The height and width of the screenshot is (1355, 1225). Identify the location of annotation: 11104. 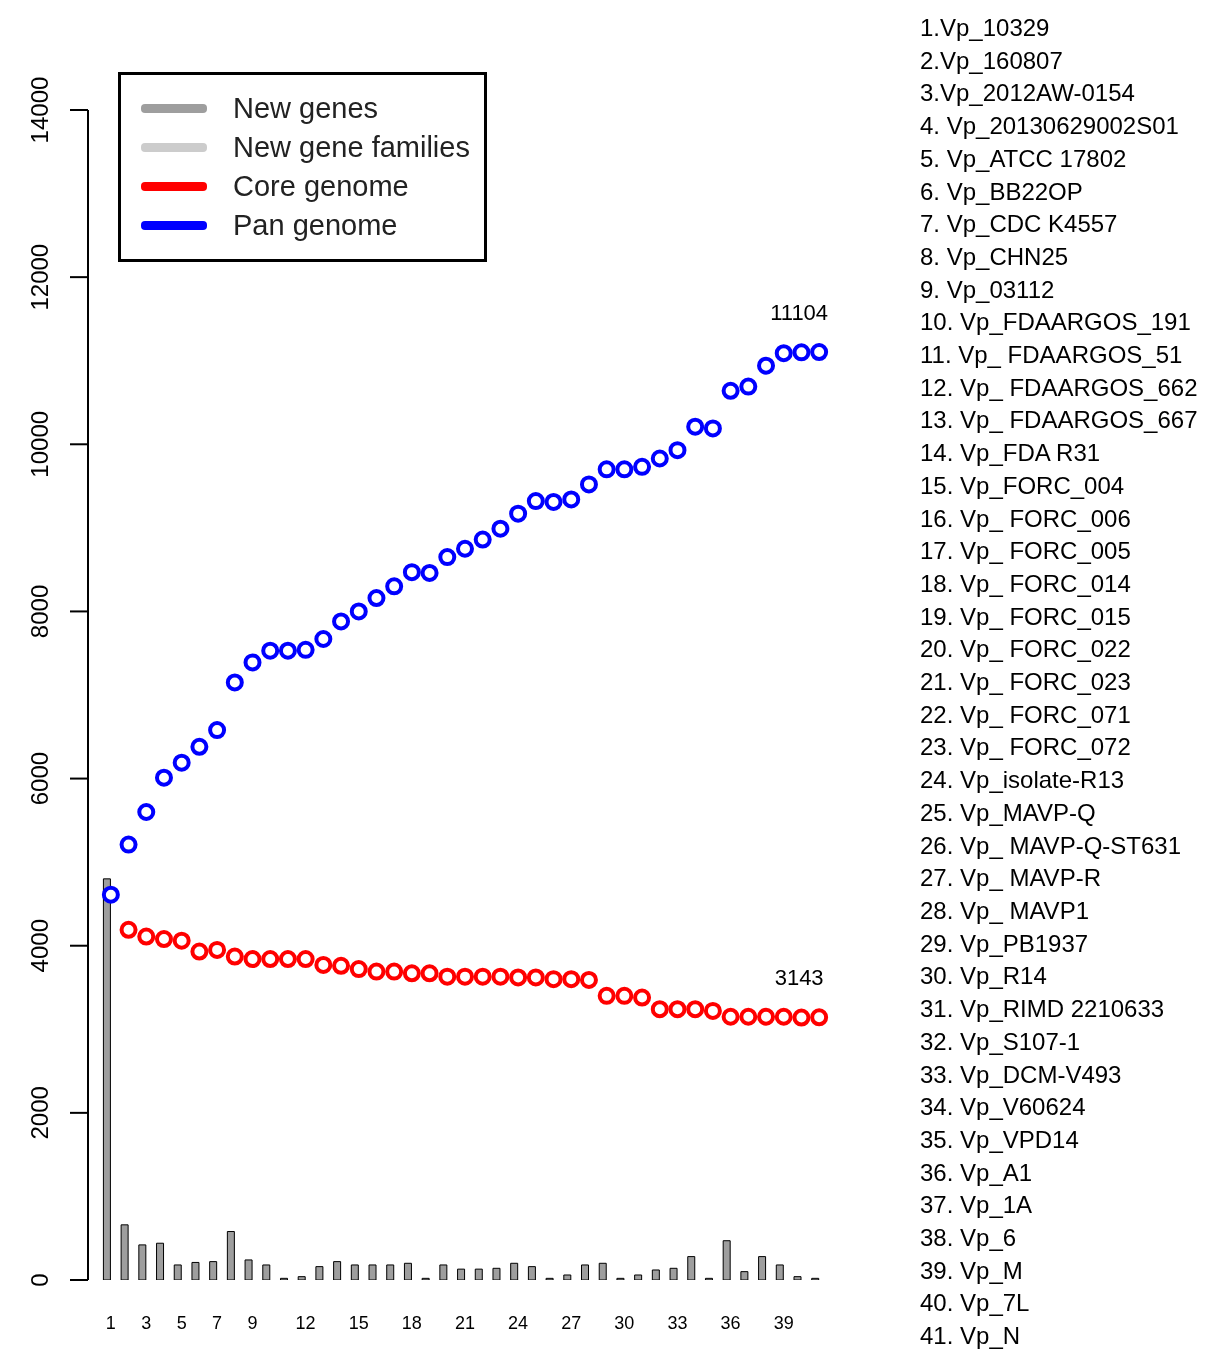
(799, 313).